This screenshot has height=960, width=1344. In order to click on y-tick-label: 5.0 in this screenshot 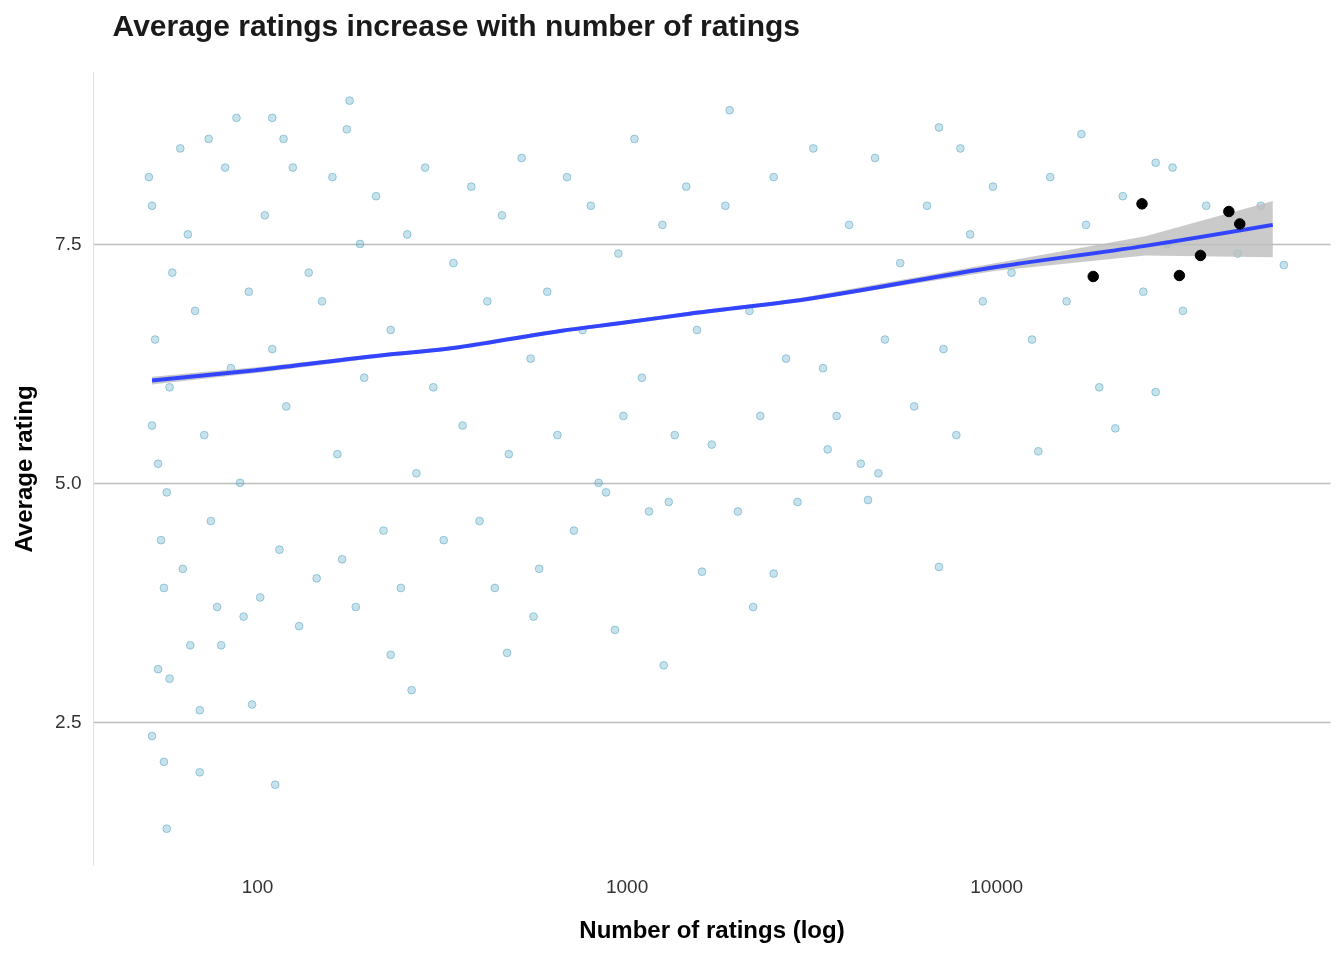, I will do `click(68, 483)`.